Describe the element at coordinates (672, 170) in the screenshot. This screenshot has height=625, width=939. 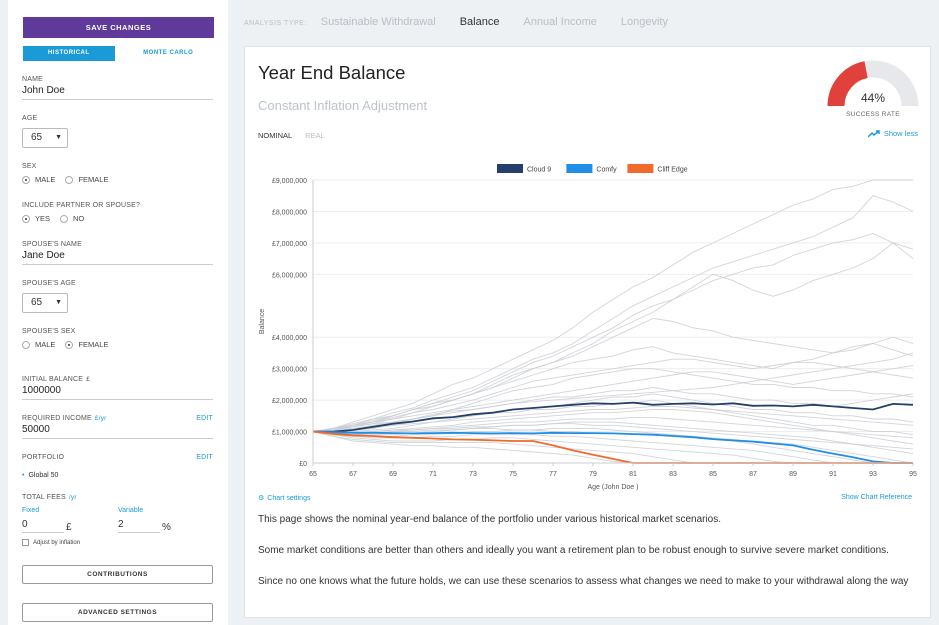
I see `legend-label: Cliff Edge` at that location.